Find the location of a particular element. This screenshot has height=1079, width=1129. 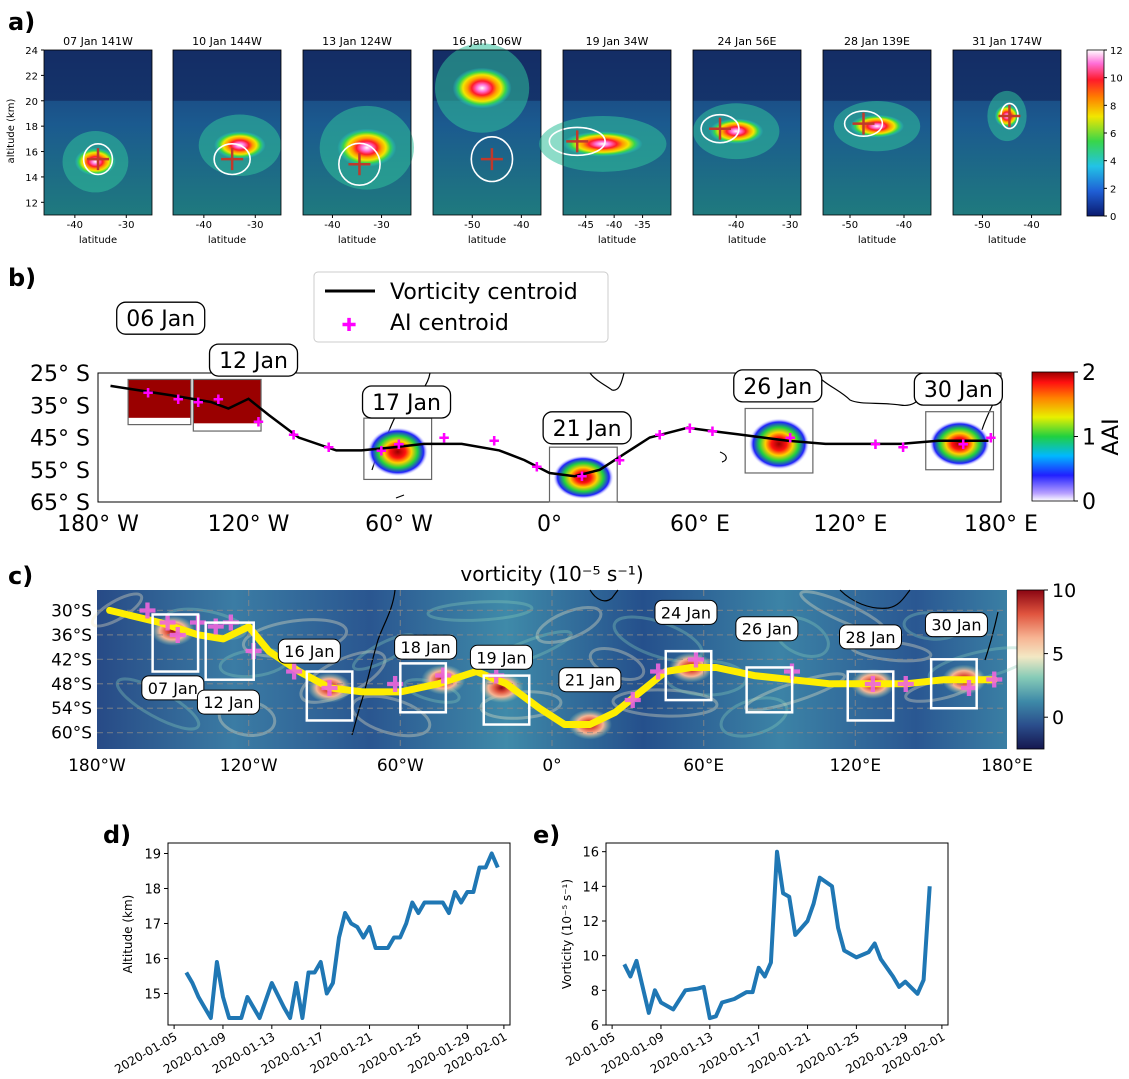

e-line is located at coordinates (777, 935).